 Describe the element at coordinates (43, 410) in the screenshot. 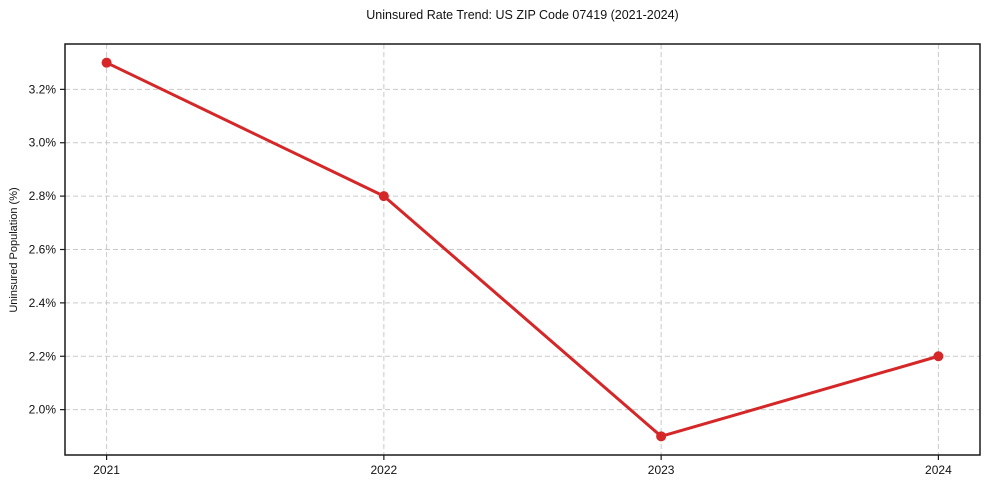

I see `y-tick-label: 2.0%` at that location.